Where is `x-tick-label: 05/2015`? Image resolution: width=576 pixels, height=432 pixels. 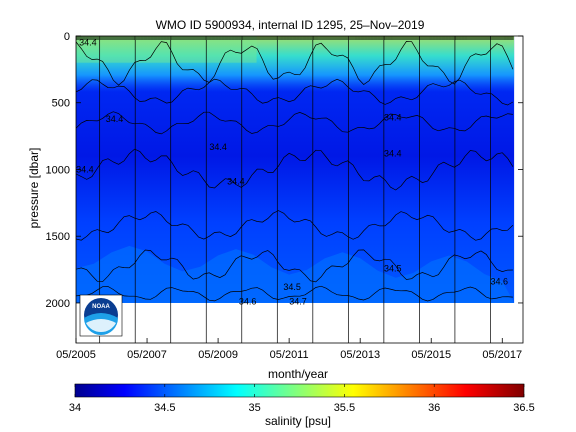
x-tick-label: 05/2015 is located at coordinates (431, 355).